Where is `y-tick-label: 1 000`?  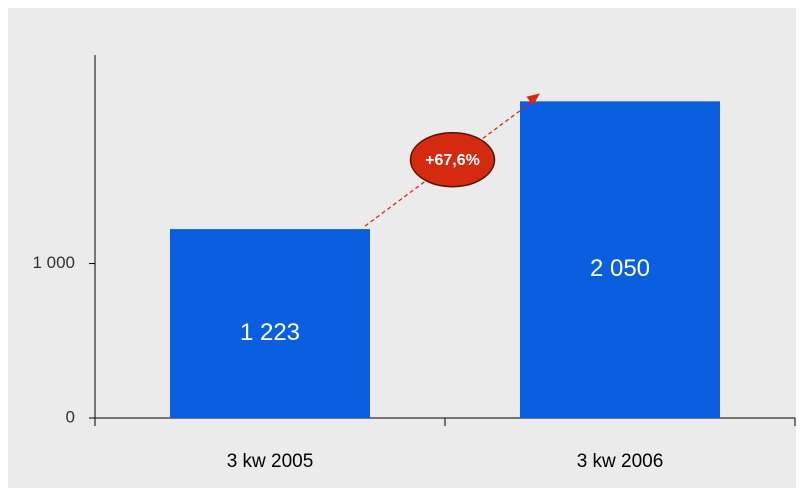
y-tick-label: 1 000 is located at coordinates (53, 262).